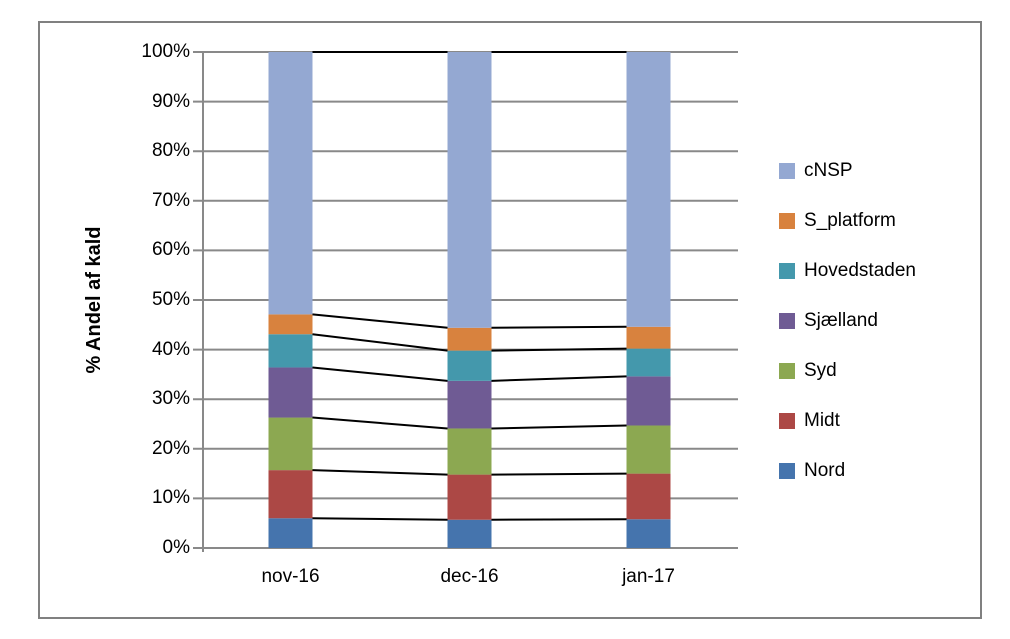 This screenshot has height=639, width=1010. What do you see at coordinates (787, 421) in the screenshot?
I see `legend-swatch-Midt` at bounding box center [787, 421].